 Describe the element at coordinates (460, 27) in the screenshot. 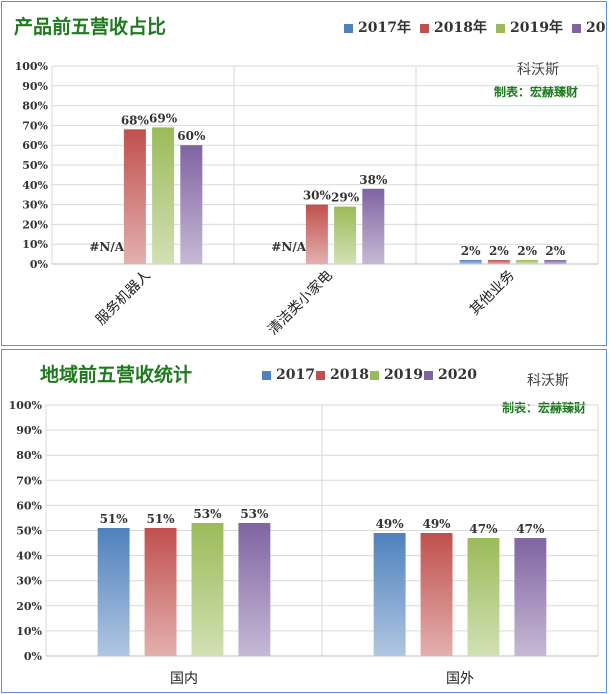

I see `legend-entry: 2018年` at that location.